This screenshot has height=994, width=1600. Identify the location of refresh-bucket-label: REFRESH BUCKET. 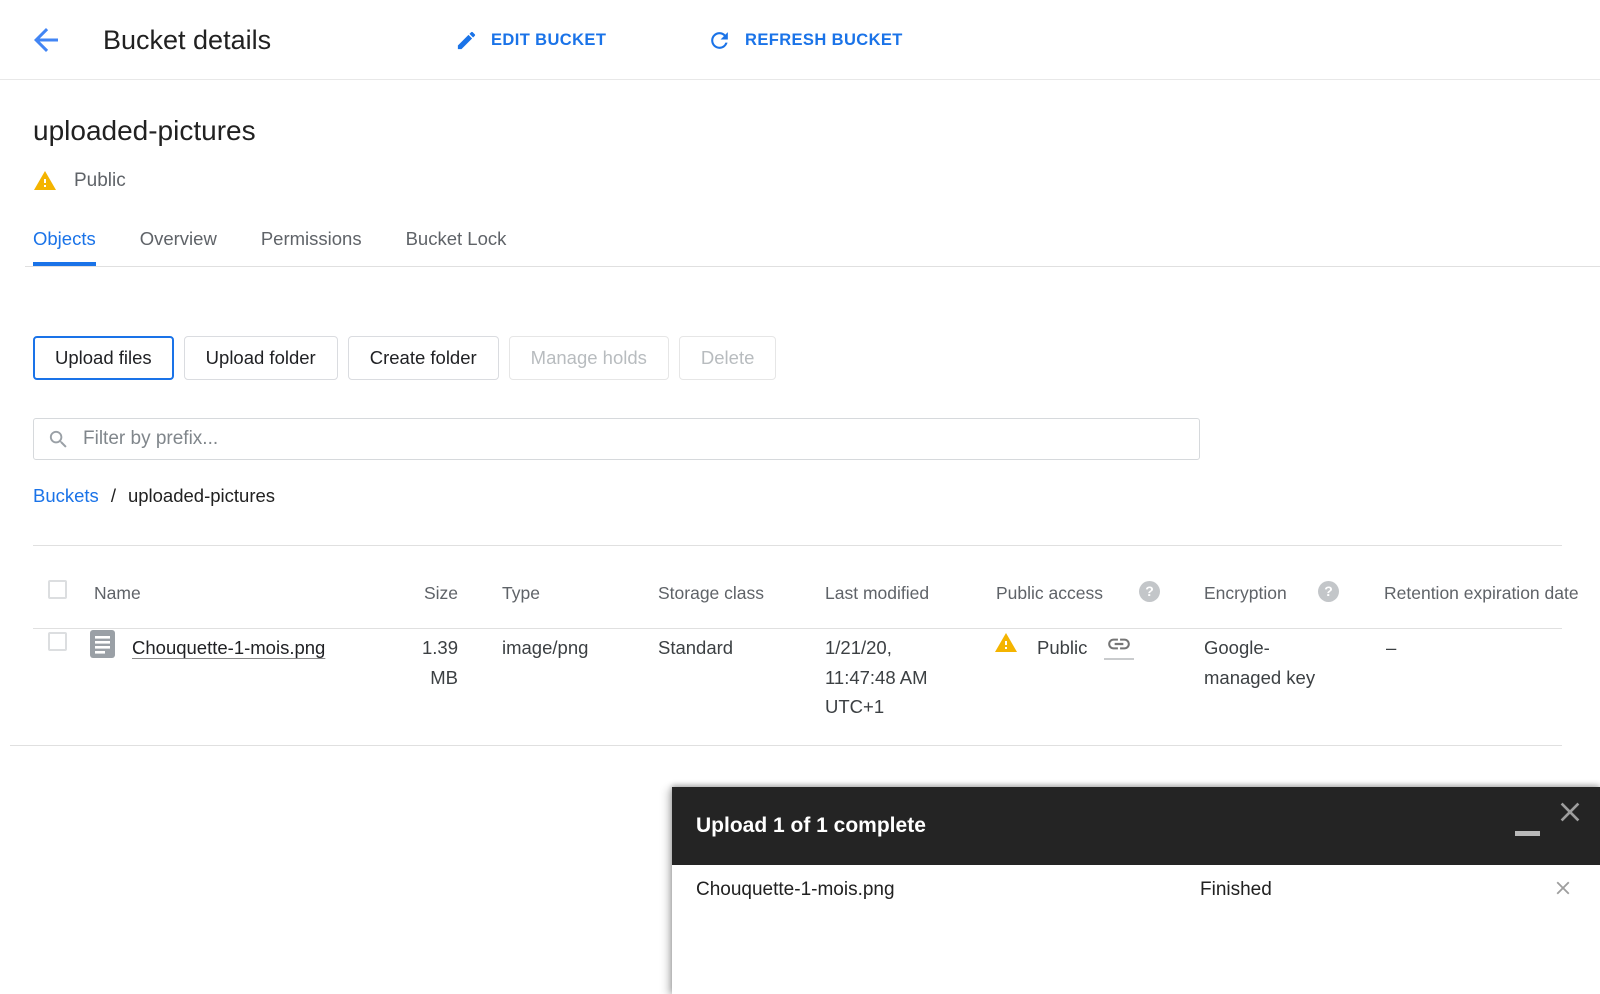
(824, 39).